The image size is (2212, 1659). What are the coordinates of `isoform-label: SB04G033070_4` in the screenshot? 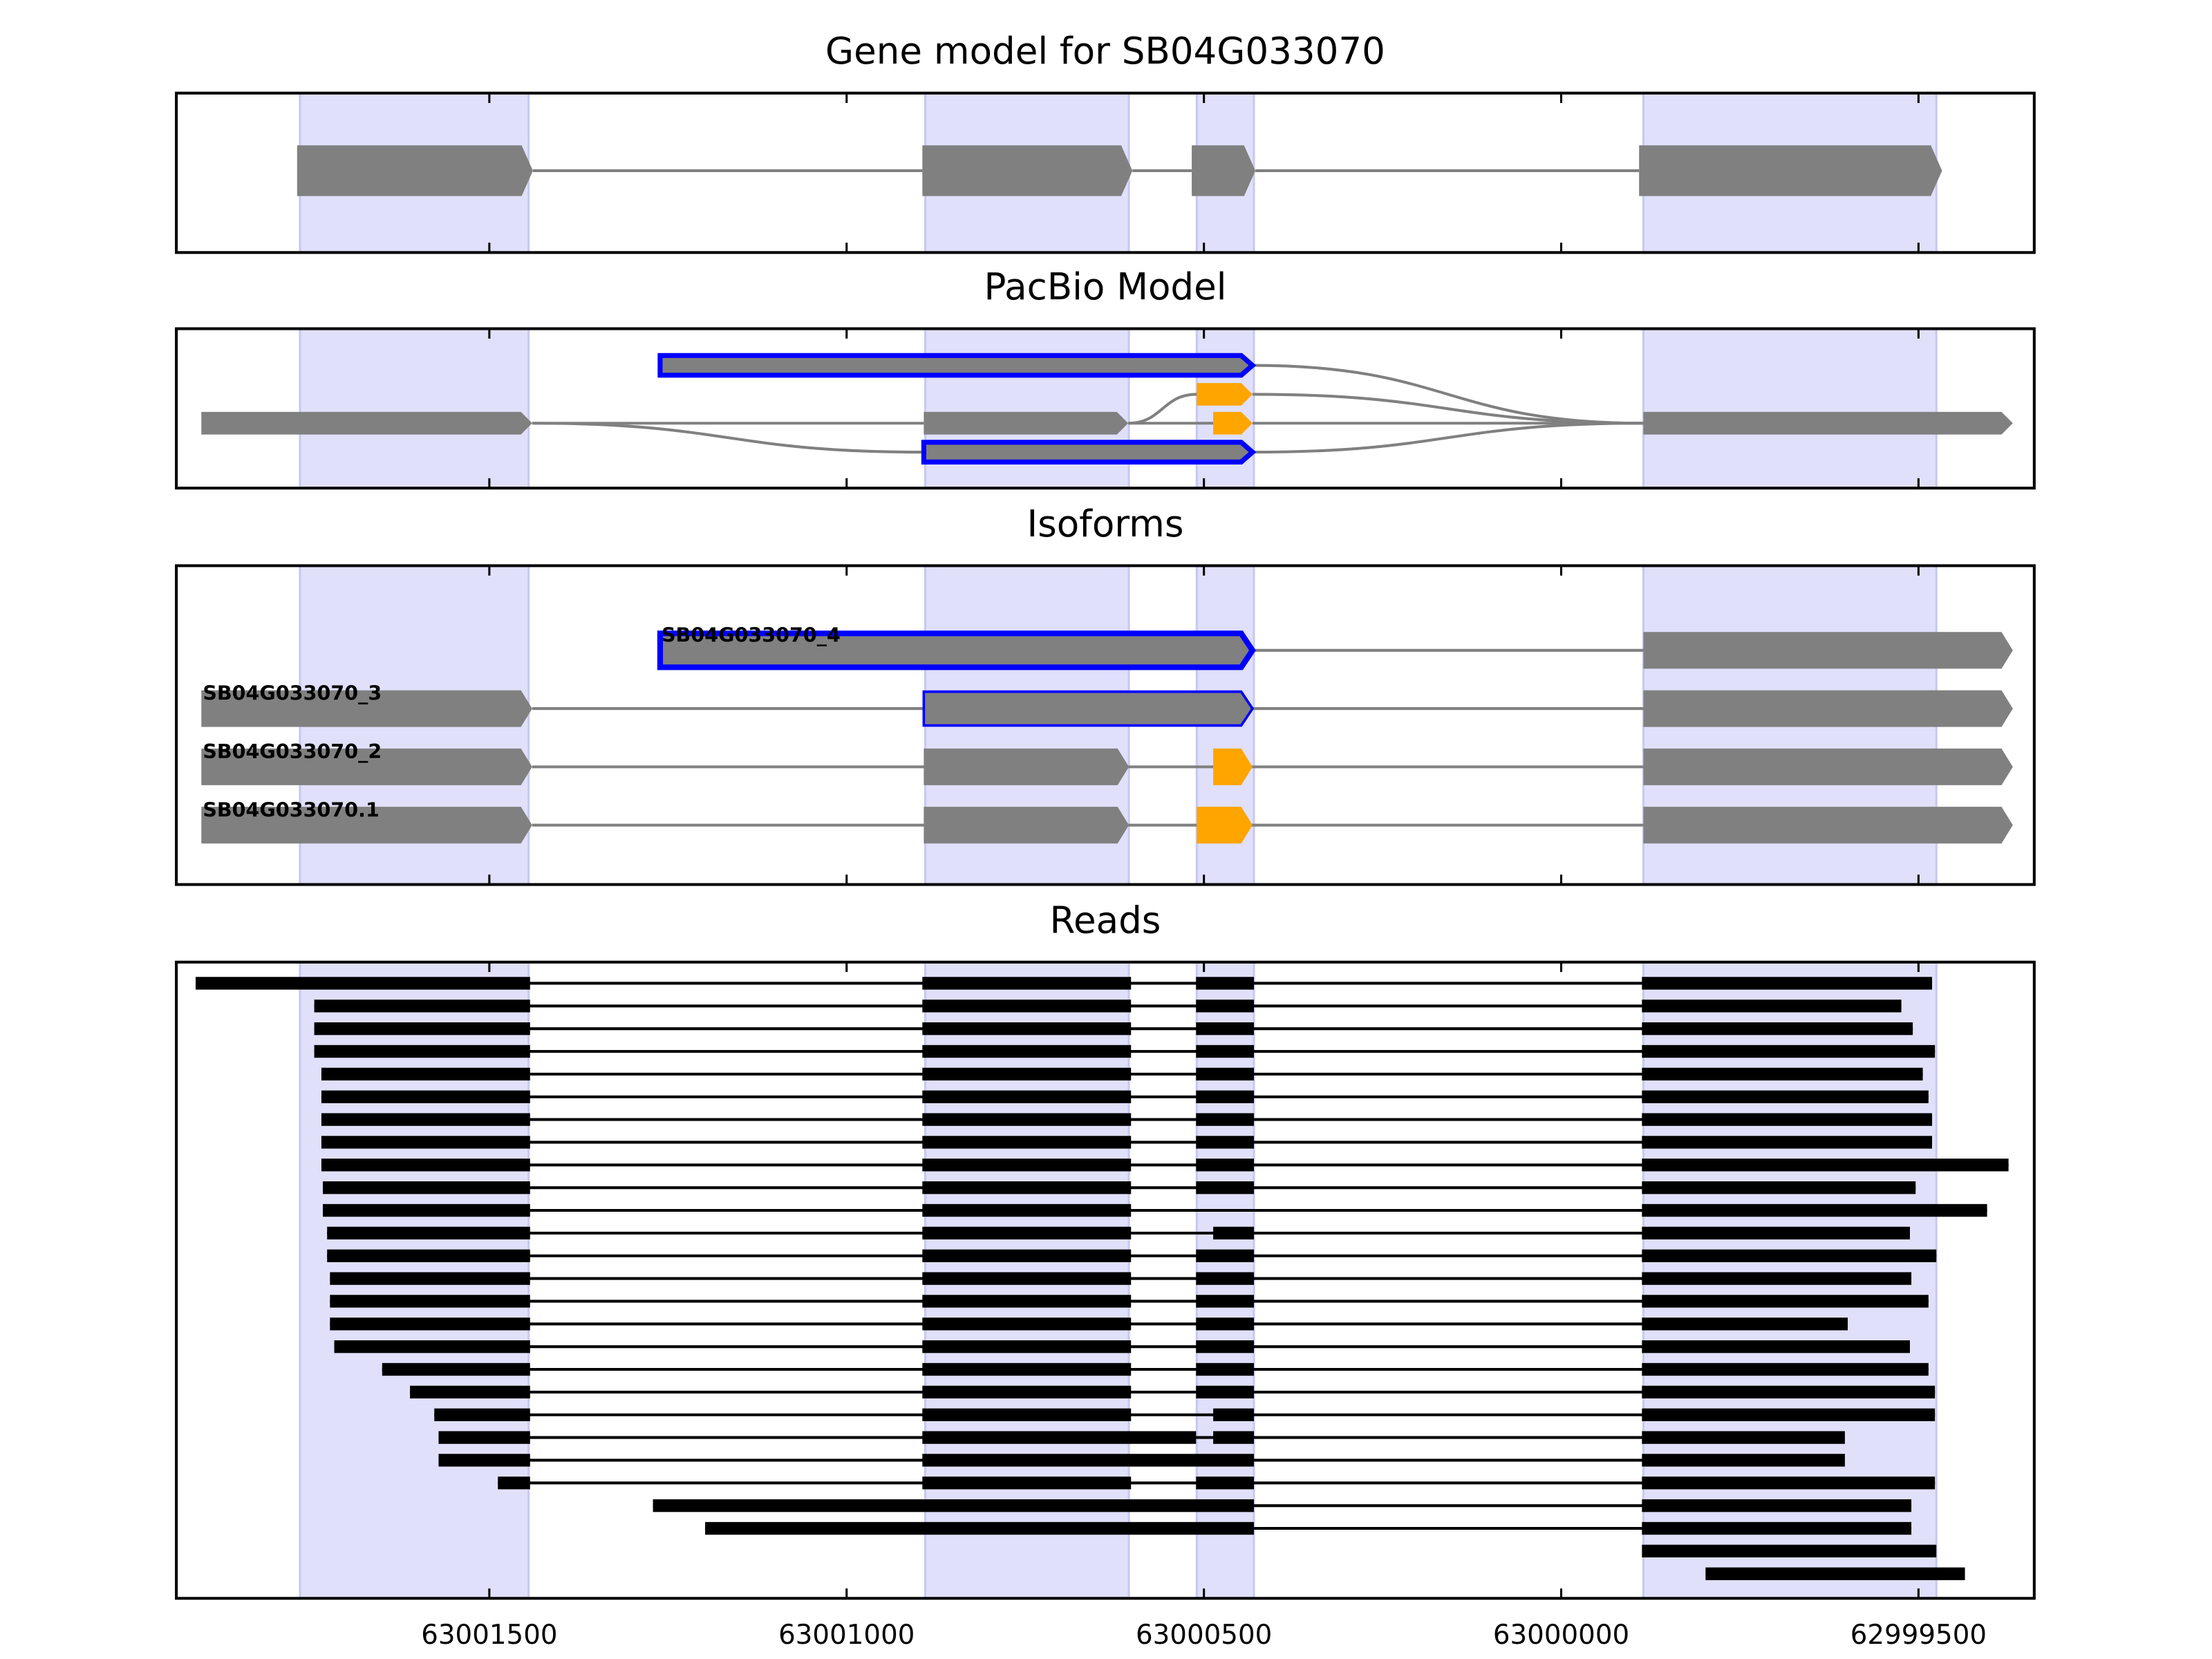 It's located at (751, 634).